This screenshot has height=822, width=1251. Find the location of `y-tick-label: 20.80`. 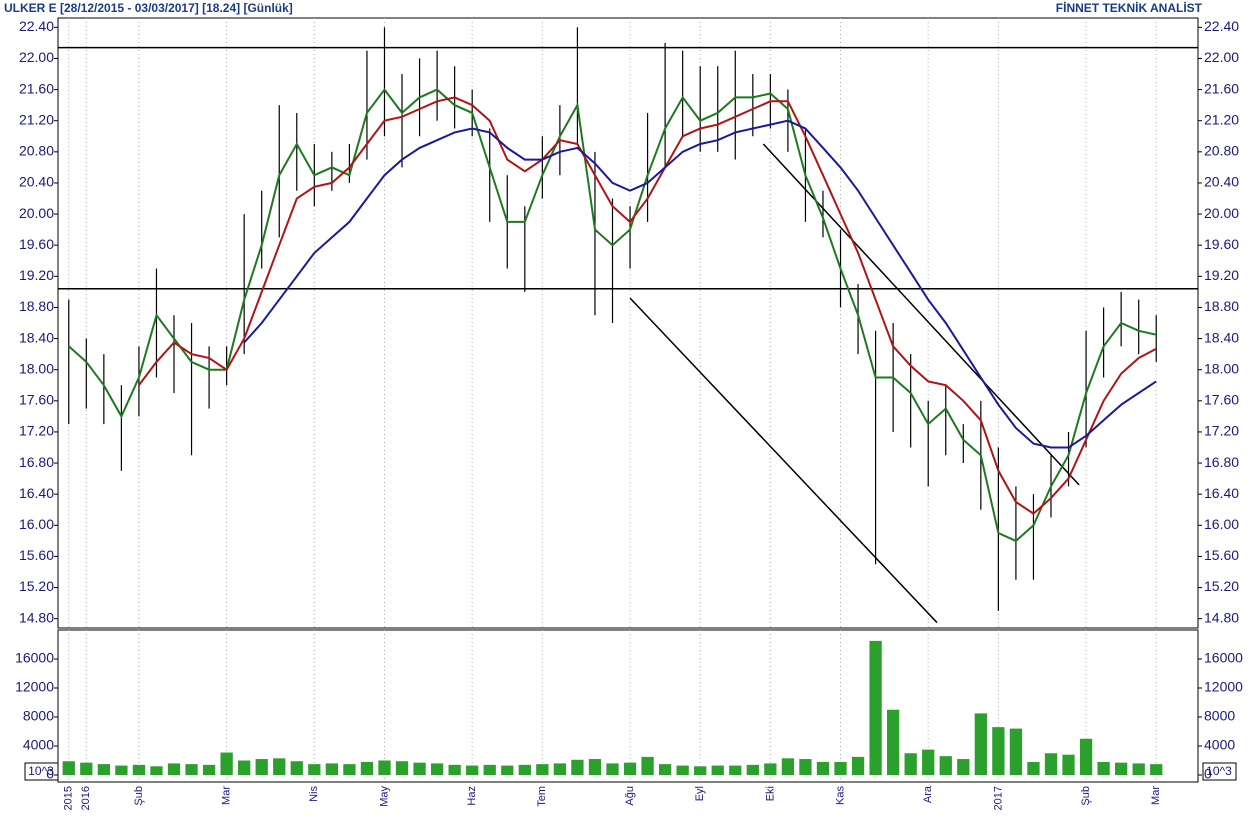

y-tick-label: 20.80 is located at coordinates (1221, 151).